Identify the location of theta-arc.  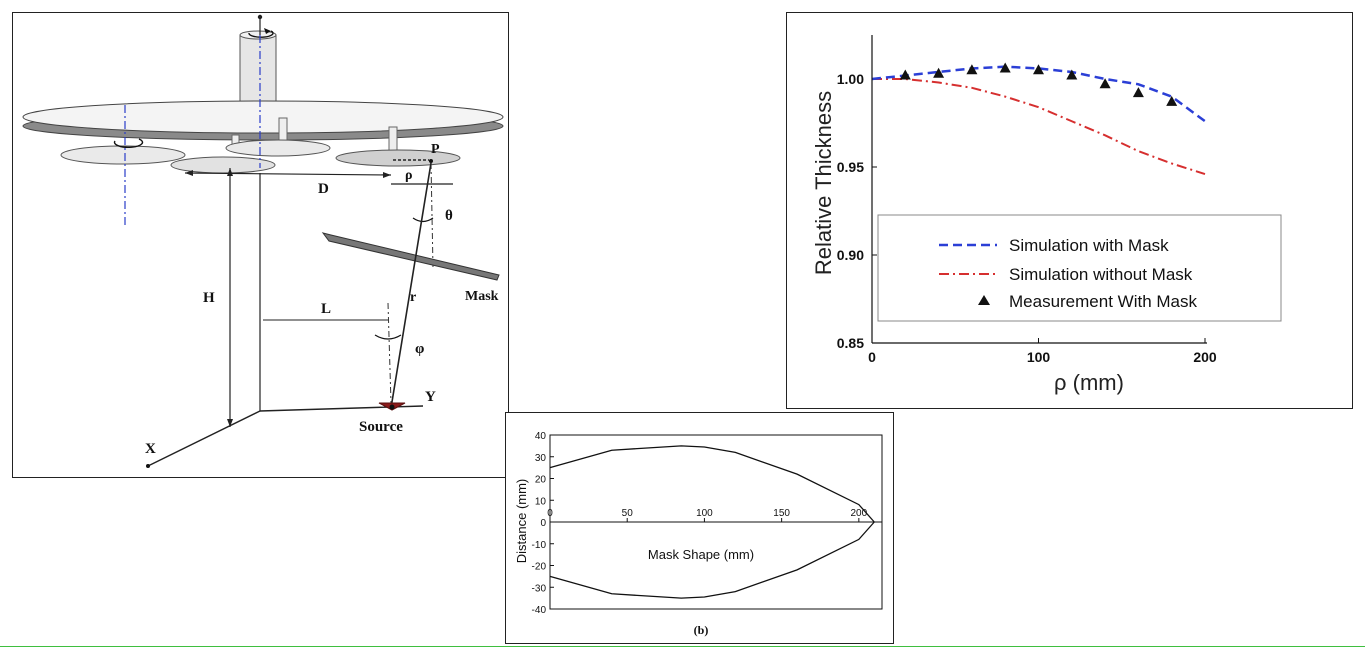
(423, 220).